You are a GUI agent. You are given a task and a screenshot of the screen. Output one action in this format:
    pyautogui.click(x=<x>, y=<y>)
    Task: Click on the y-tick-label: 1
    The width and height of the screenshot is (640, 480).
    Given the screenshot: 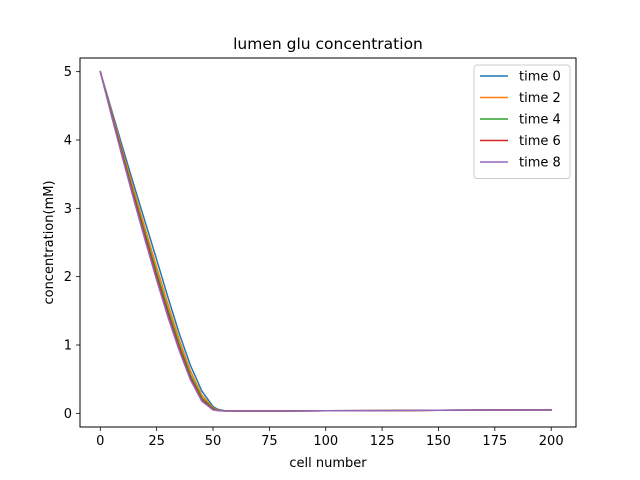 What is the action you would take?
    pyautogui.click(x=68, y=346)
    